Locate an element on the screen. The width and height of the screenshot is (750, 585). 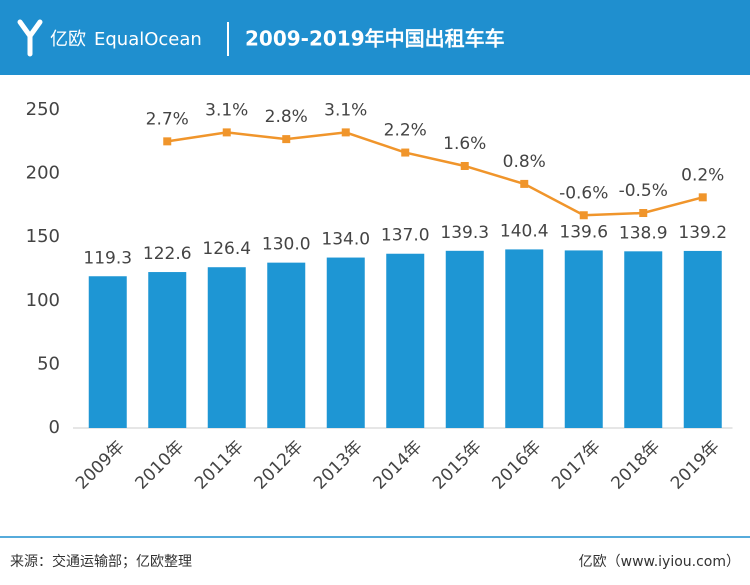
line-value-label: 0.8% is located at coordinates (524, 162).